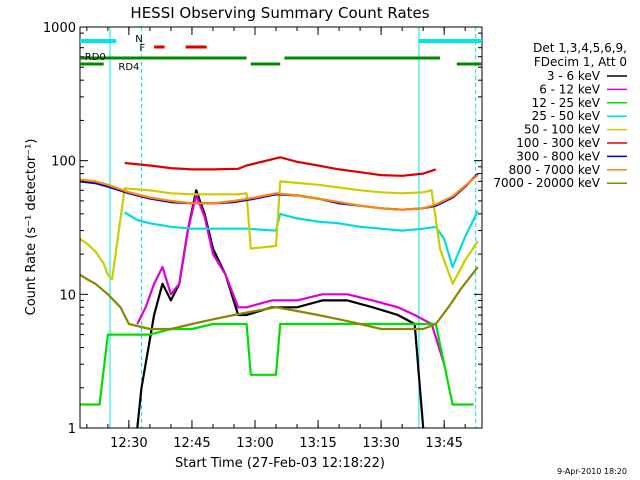 This screenshot has width=640, height=480. What do you see at coordinates (31, 227) in the screenshot?
I see `y-axis-label: Count Rate (s⁻¹ detector⁻¹)` at bounding box center [31, 227].